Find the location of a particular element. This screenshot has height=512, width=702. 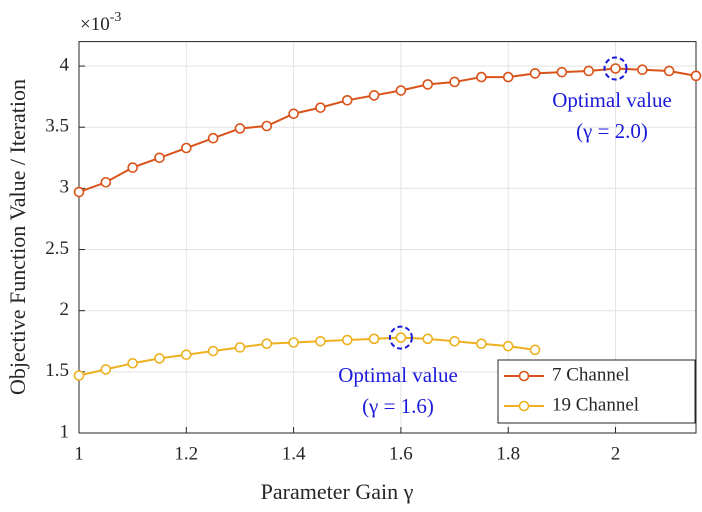

x-tick-label: 2 is located at coordinates (616, 453).